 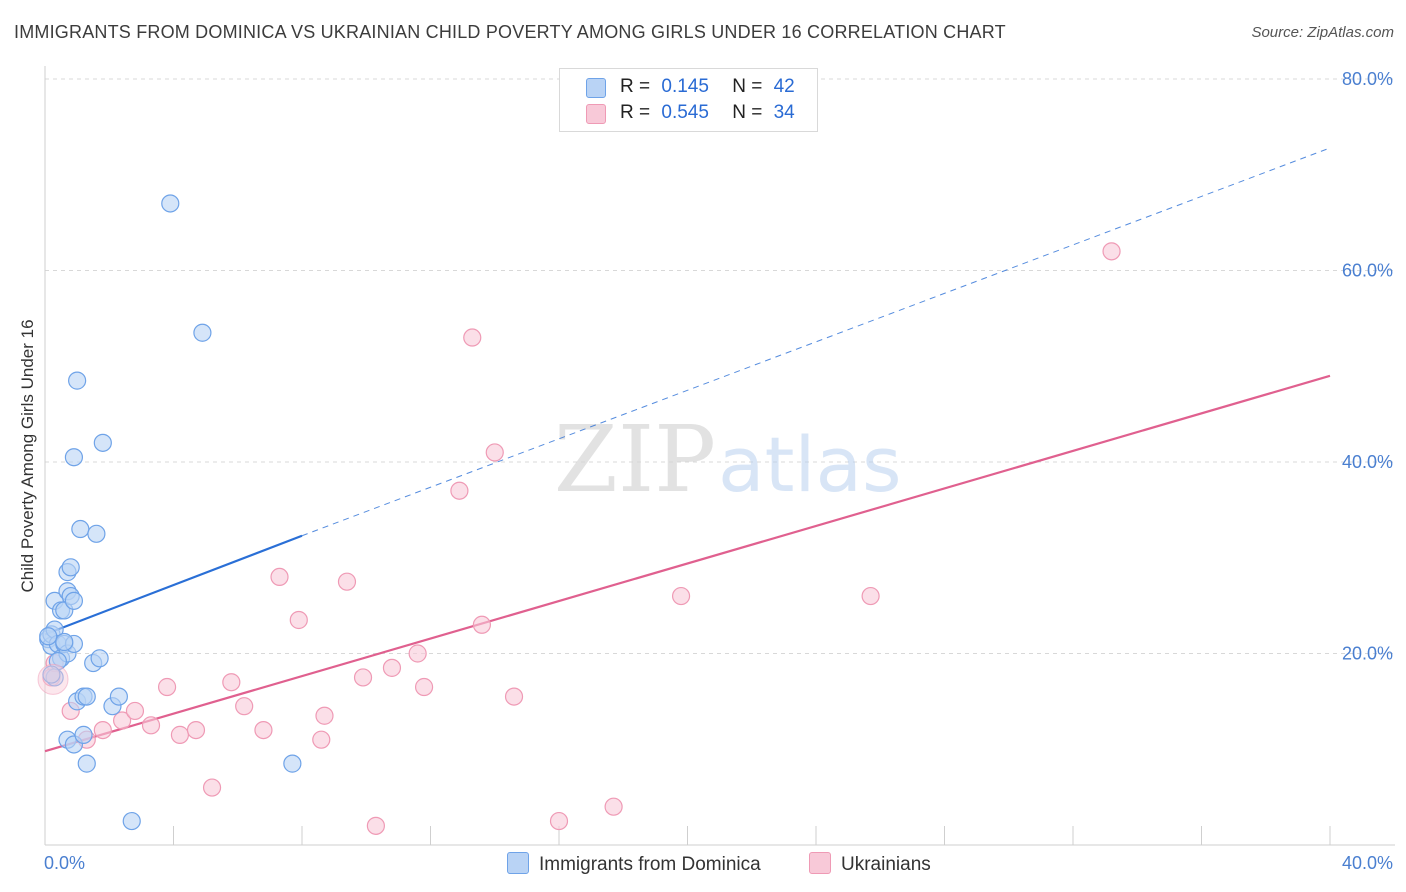 I want to click on watermark: ZIP atlas, so click(x=728, y=459).